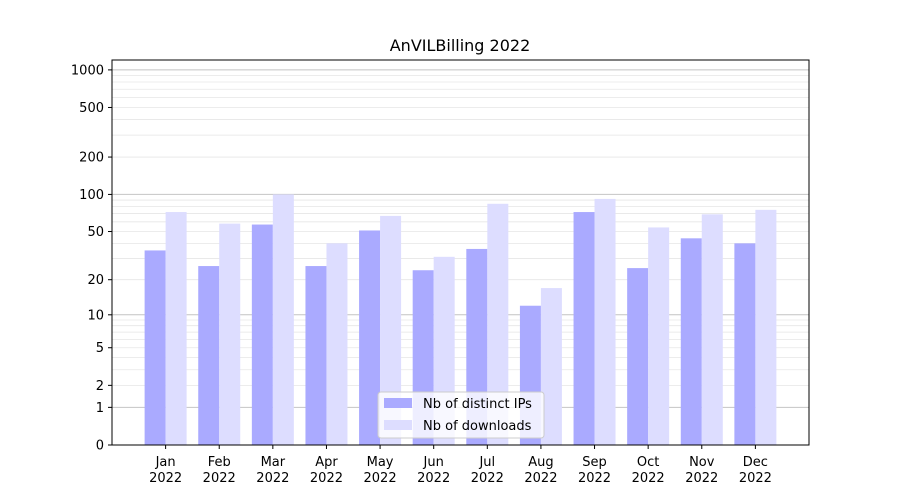 The width and height of the screenshot is (900, 504). I want to click on y-tick-label: 0, so click(100, 446).